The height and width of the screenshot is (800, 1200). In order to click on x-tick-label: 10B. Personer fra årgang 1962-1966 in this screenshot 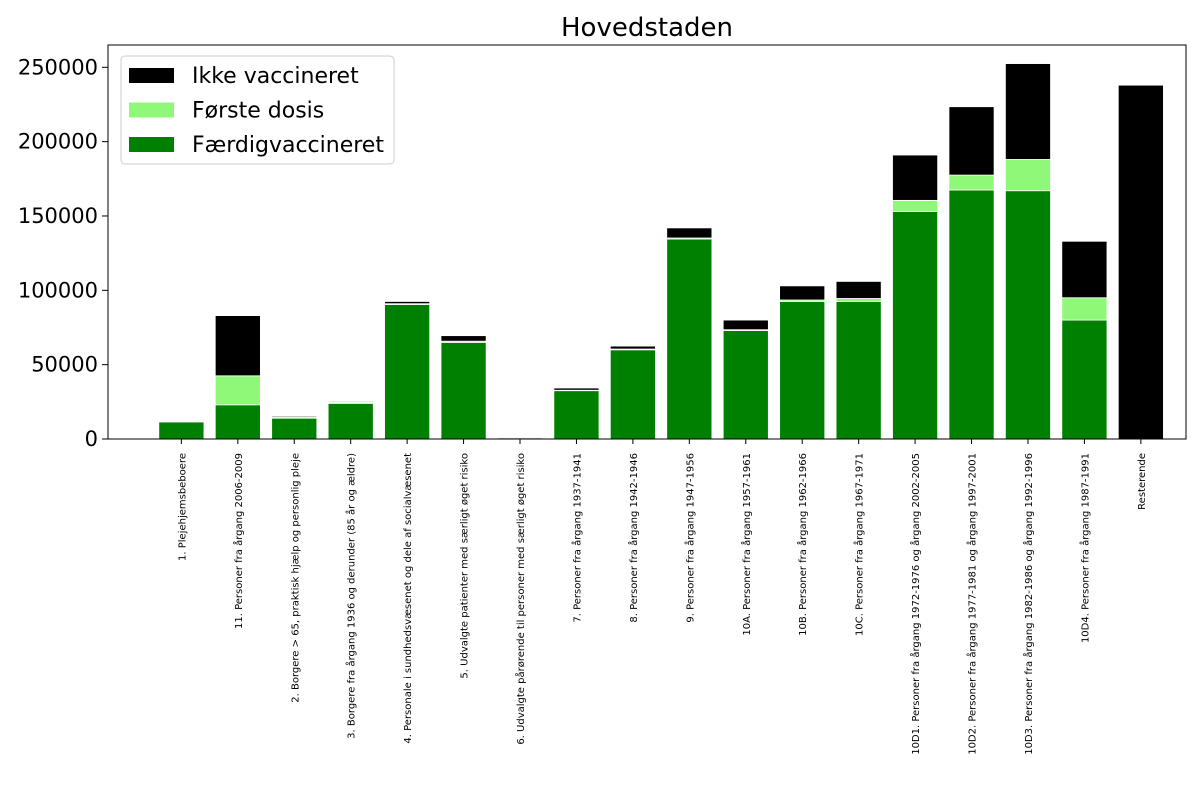, I will do `click(802, 544)`.